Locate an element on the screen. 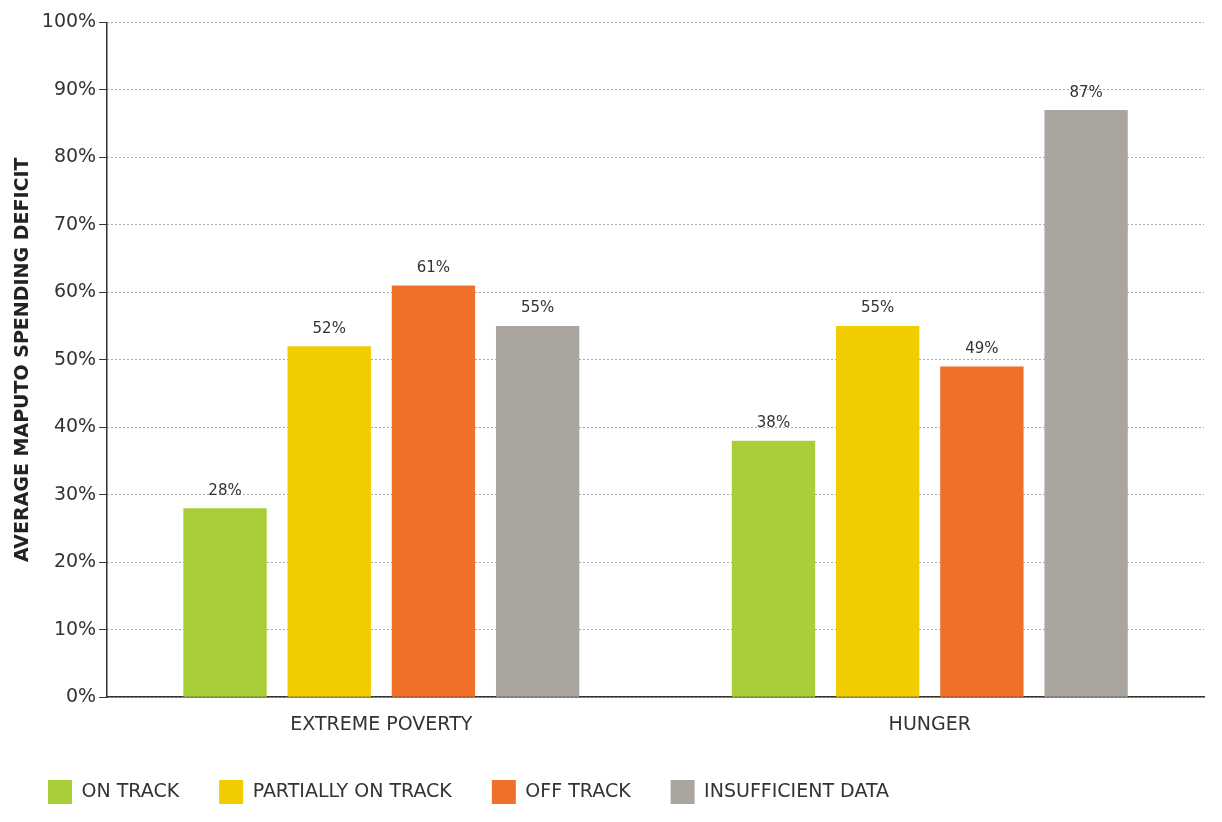 Image resolution: width=1222 pixels, height=822 pixels. y-tick-label: 80% is located at coordinates (75, 155).